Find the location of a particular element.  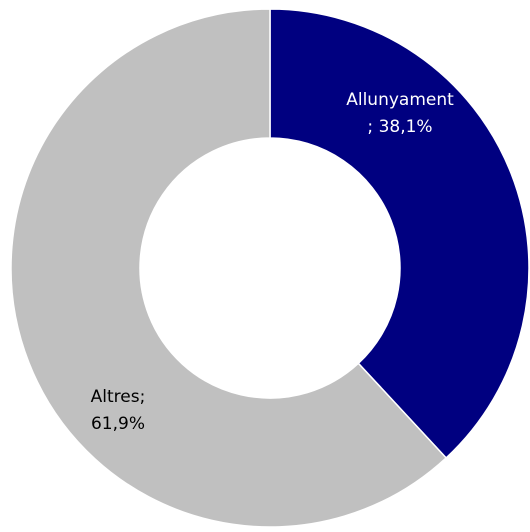

data-label: Altres; is located at coordinates (118, 397).